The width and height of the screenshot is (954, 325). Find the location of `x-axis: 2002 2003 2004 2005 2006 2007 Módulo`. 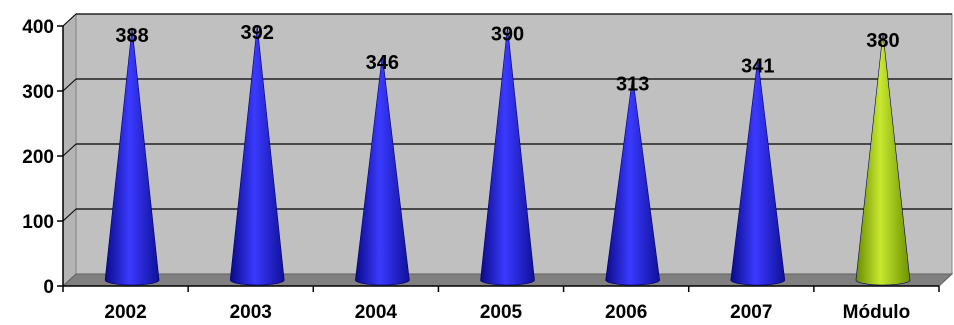

x-axis: 2002 2003 2004 2005 2006 2007 Módulo is located at coordinates (501, 304).